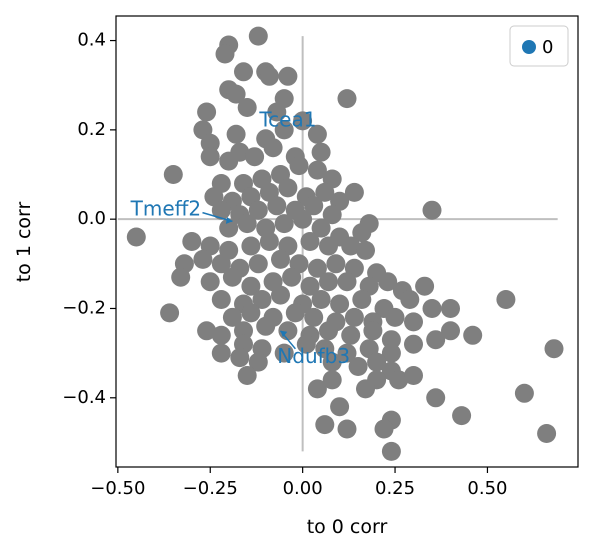  What do you see at coordinates (529, 47) in the screenshot?
I see `legend-marker` at bounding box center [529, 47].